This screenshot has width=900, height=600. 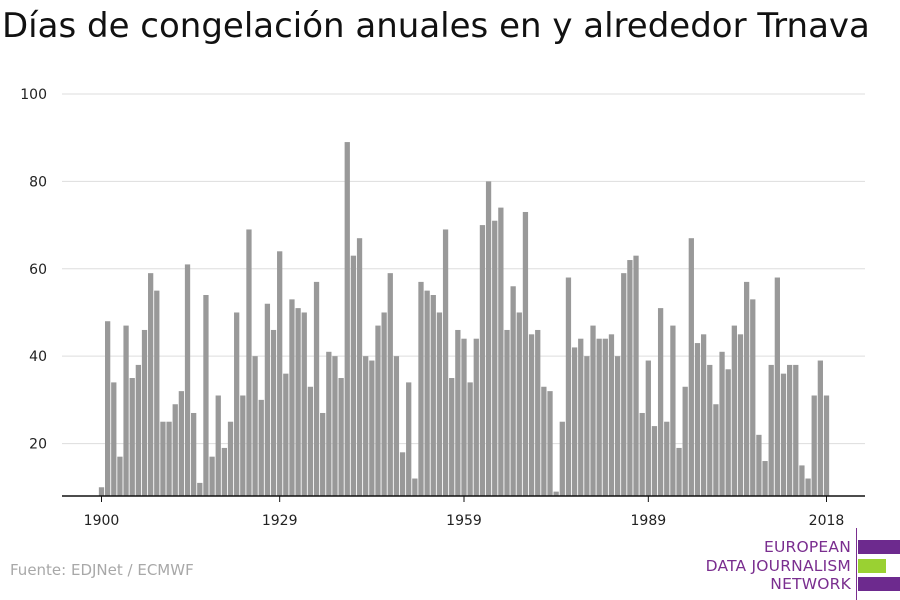 What do you see at coordinates (581, 417) in the screenshot?
I see `bar-1978` at bounding box center [581, 417].